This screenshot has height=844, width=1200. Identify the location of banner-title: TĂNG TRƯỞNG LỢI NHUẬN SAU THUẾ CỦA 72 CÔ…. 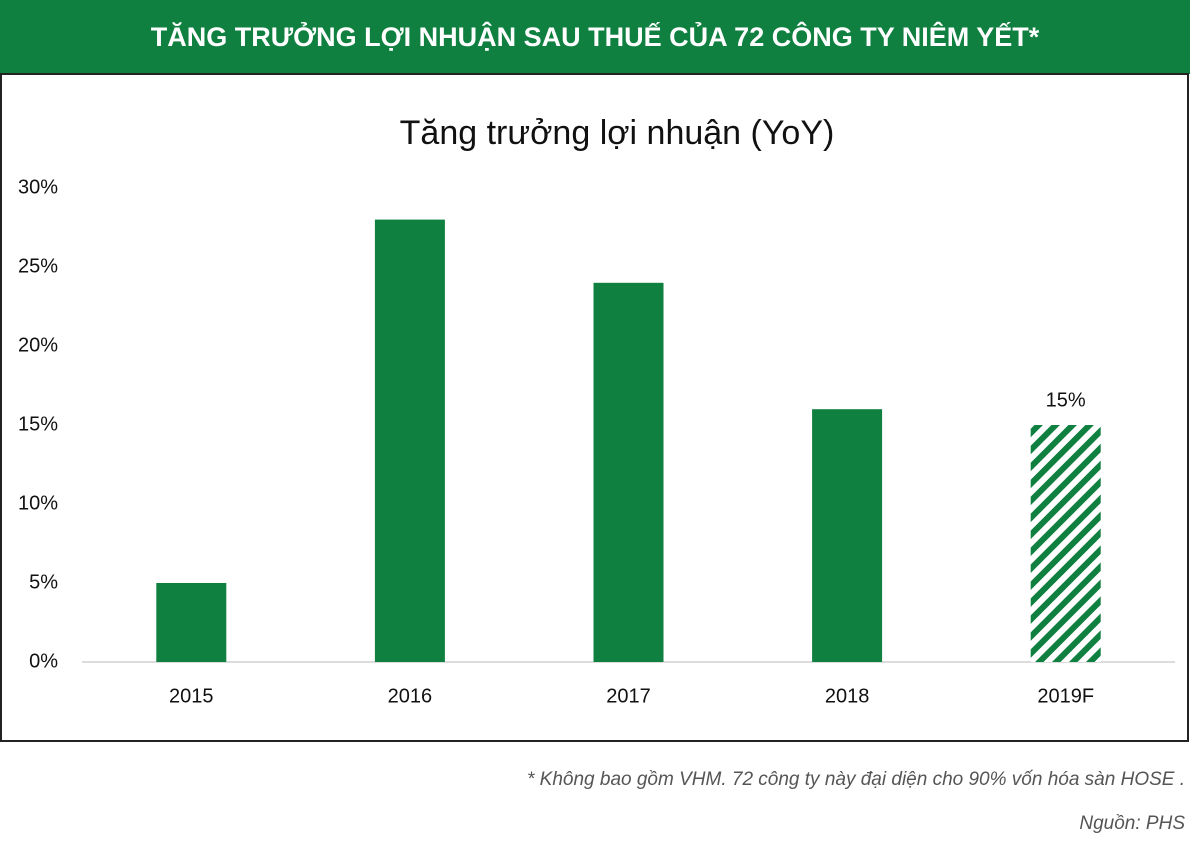
(595, 36).